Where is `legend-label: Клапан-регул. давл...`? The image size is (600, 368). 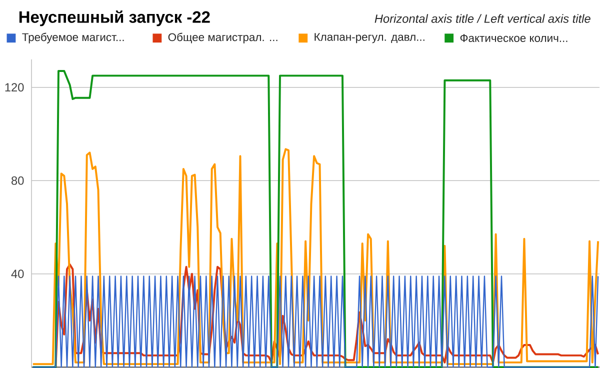 legend-label: Клапан-регул. давл... is located at coordinates (369, 38).